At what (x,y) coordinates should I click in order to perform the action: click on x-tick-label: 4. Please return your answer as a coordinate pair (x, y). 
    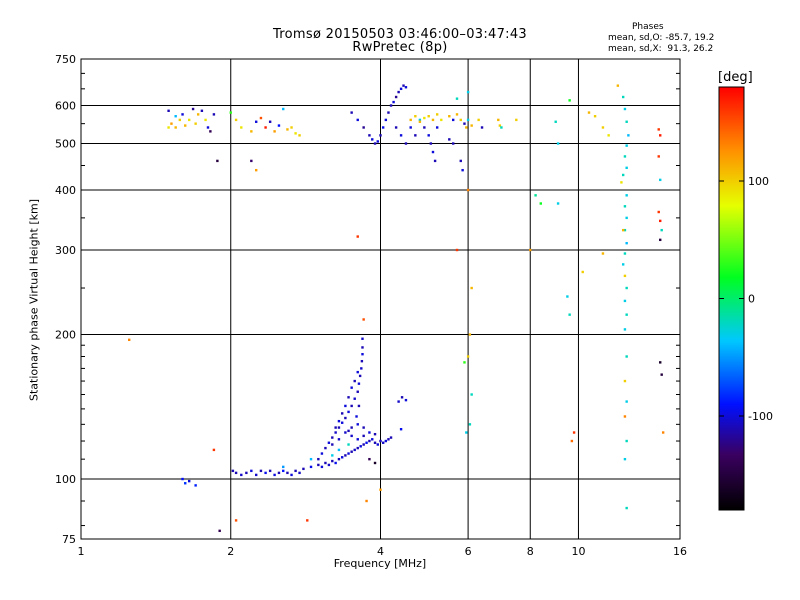
    Looking at the image, I should click on (380, 551).